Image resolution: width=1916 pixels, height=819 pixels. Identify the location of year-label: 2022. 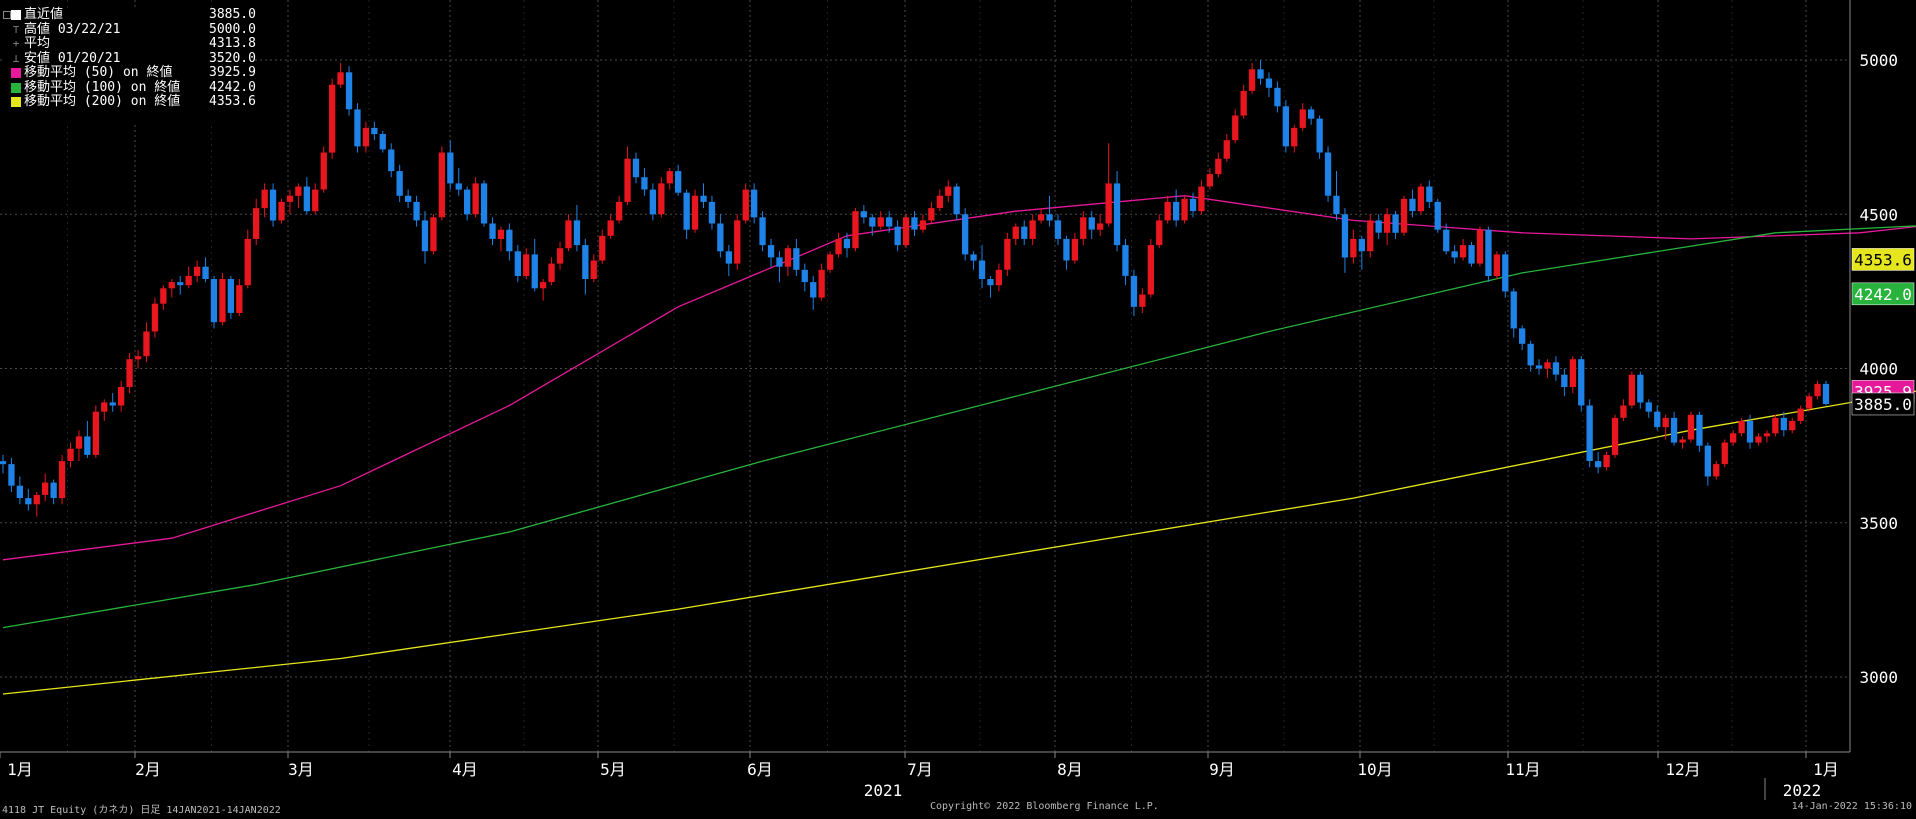
(1802, 790).